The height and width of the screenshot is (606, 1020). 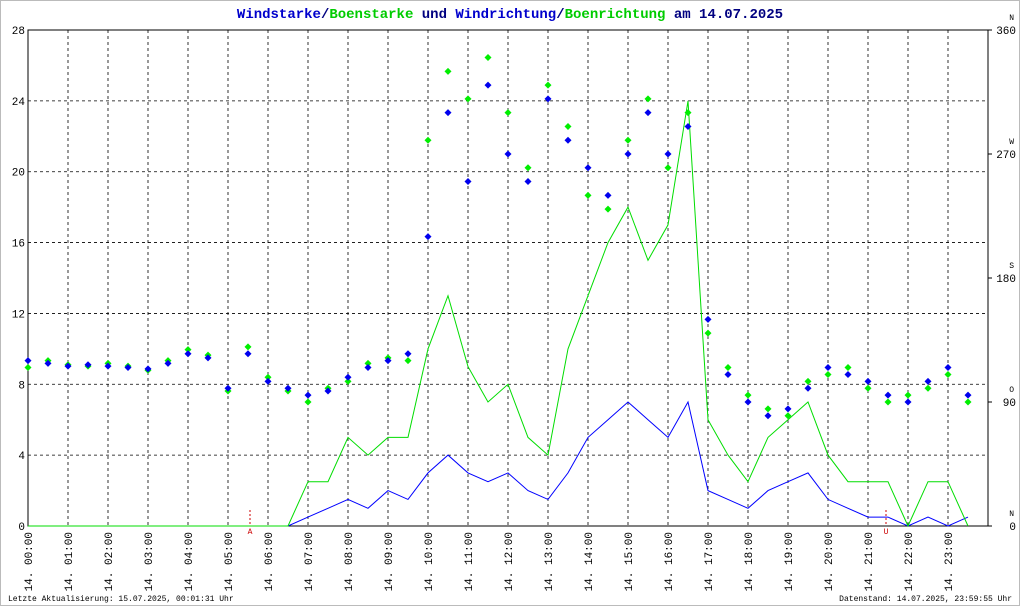 I want to click on footer-right: Datenstand: 14.07.2025, 23:59:55 Uhr, so click(x=925, y=599).